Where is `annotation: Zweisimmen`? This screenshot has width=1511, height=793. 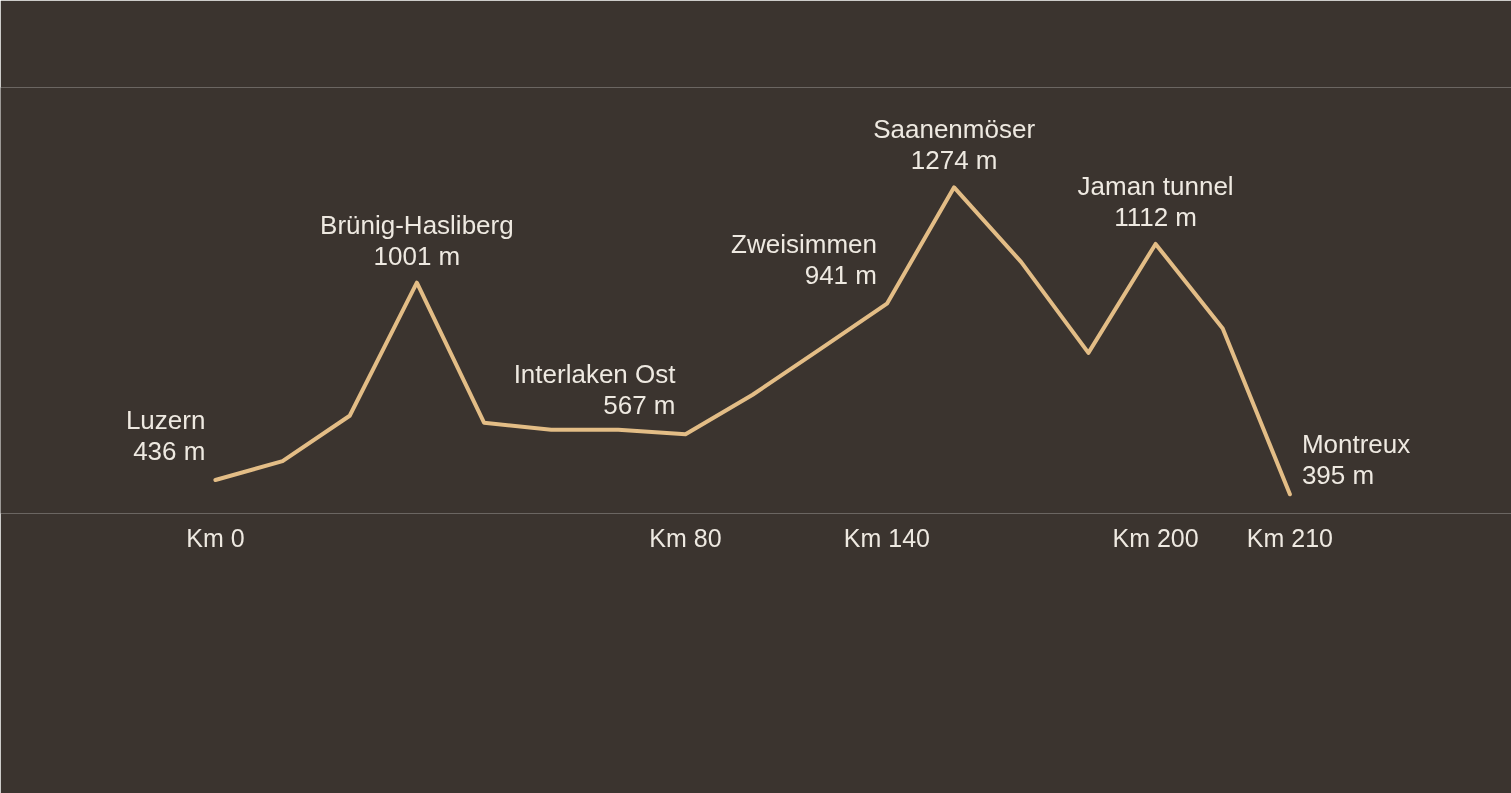
annotation: Zweisimmen is located at coordinates (804, 243).